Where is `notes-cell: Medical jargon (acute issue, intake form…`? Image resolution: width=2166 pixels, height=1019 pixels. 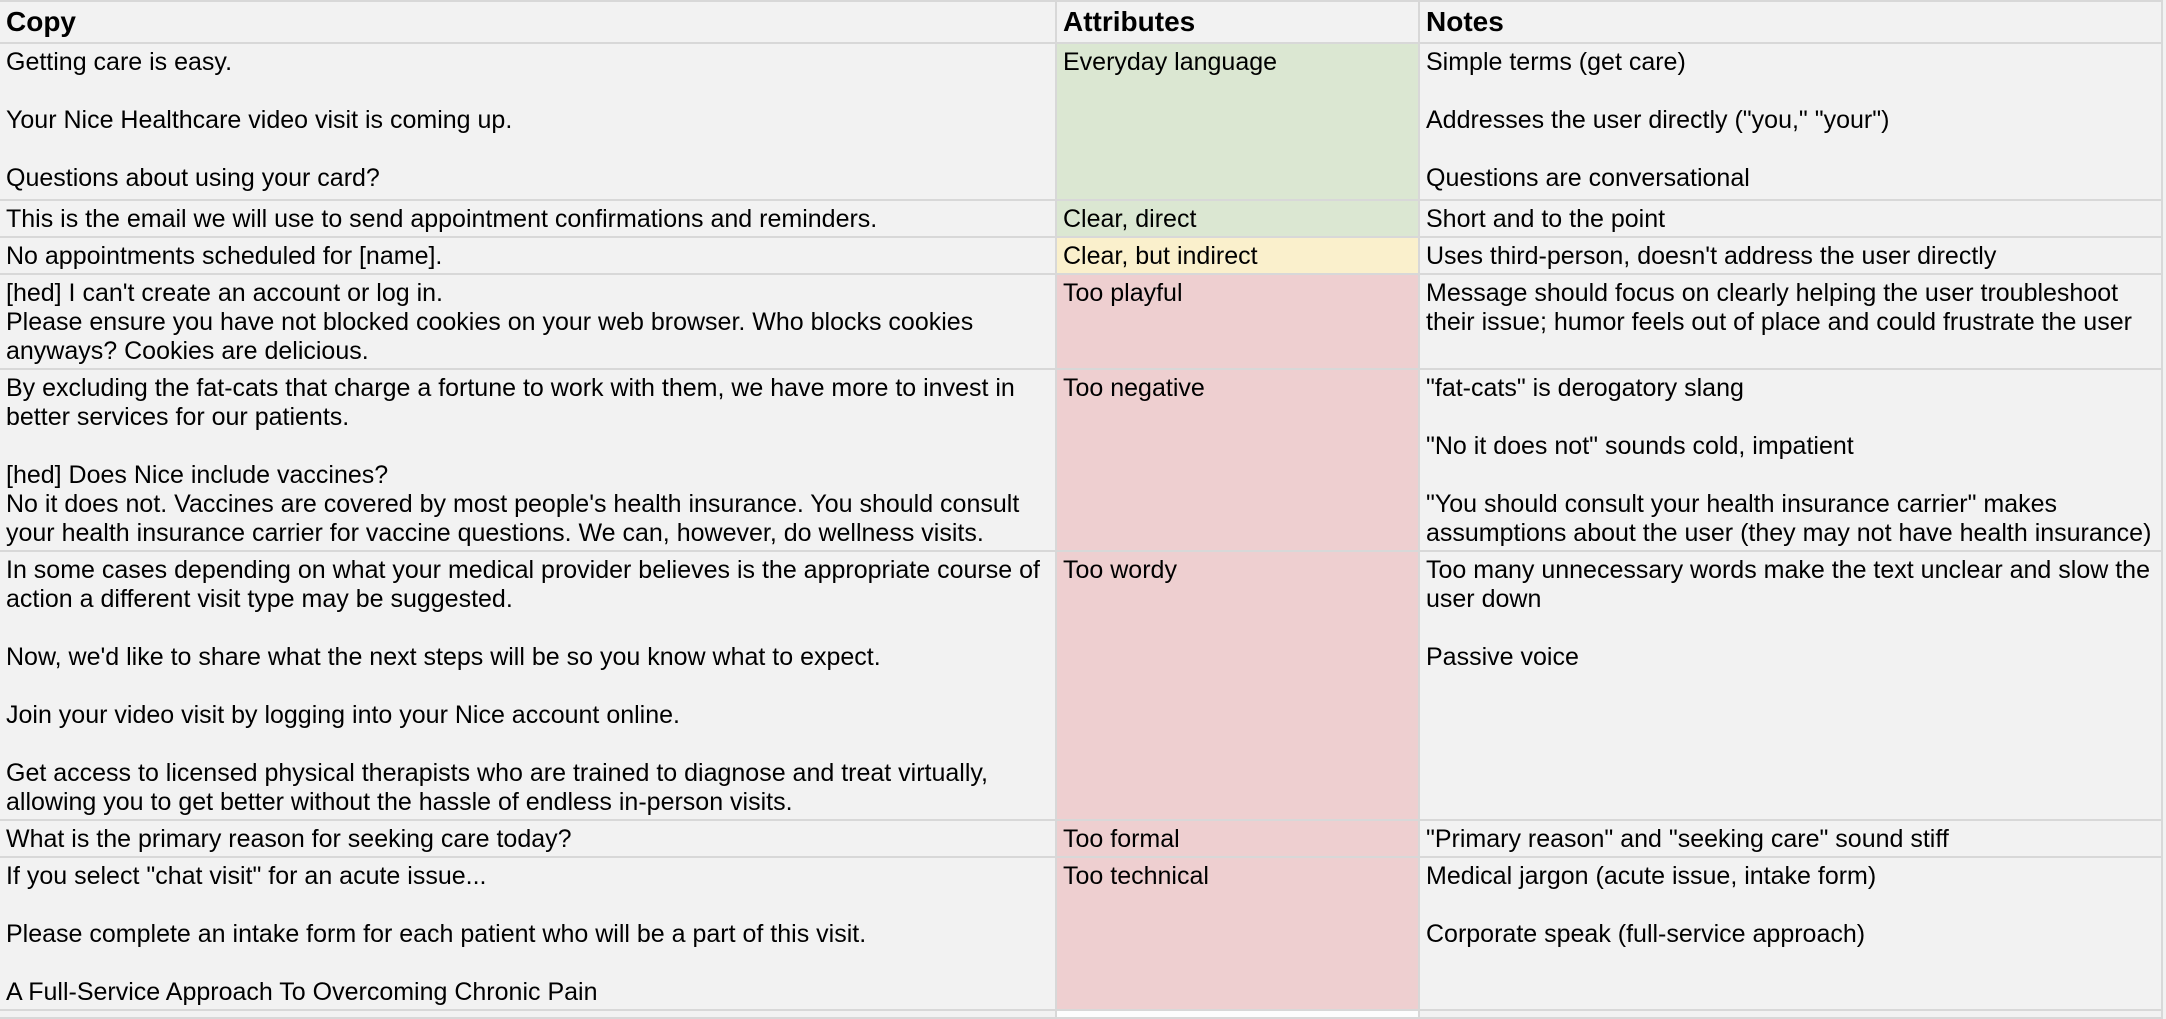
notes-cell: Medical jargon (acute issue, intake form… is located at coordinates (1790, 933).